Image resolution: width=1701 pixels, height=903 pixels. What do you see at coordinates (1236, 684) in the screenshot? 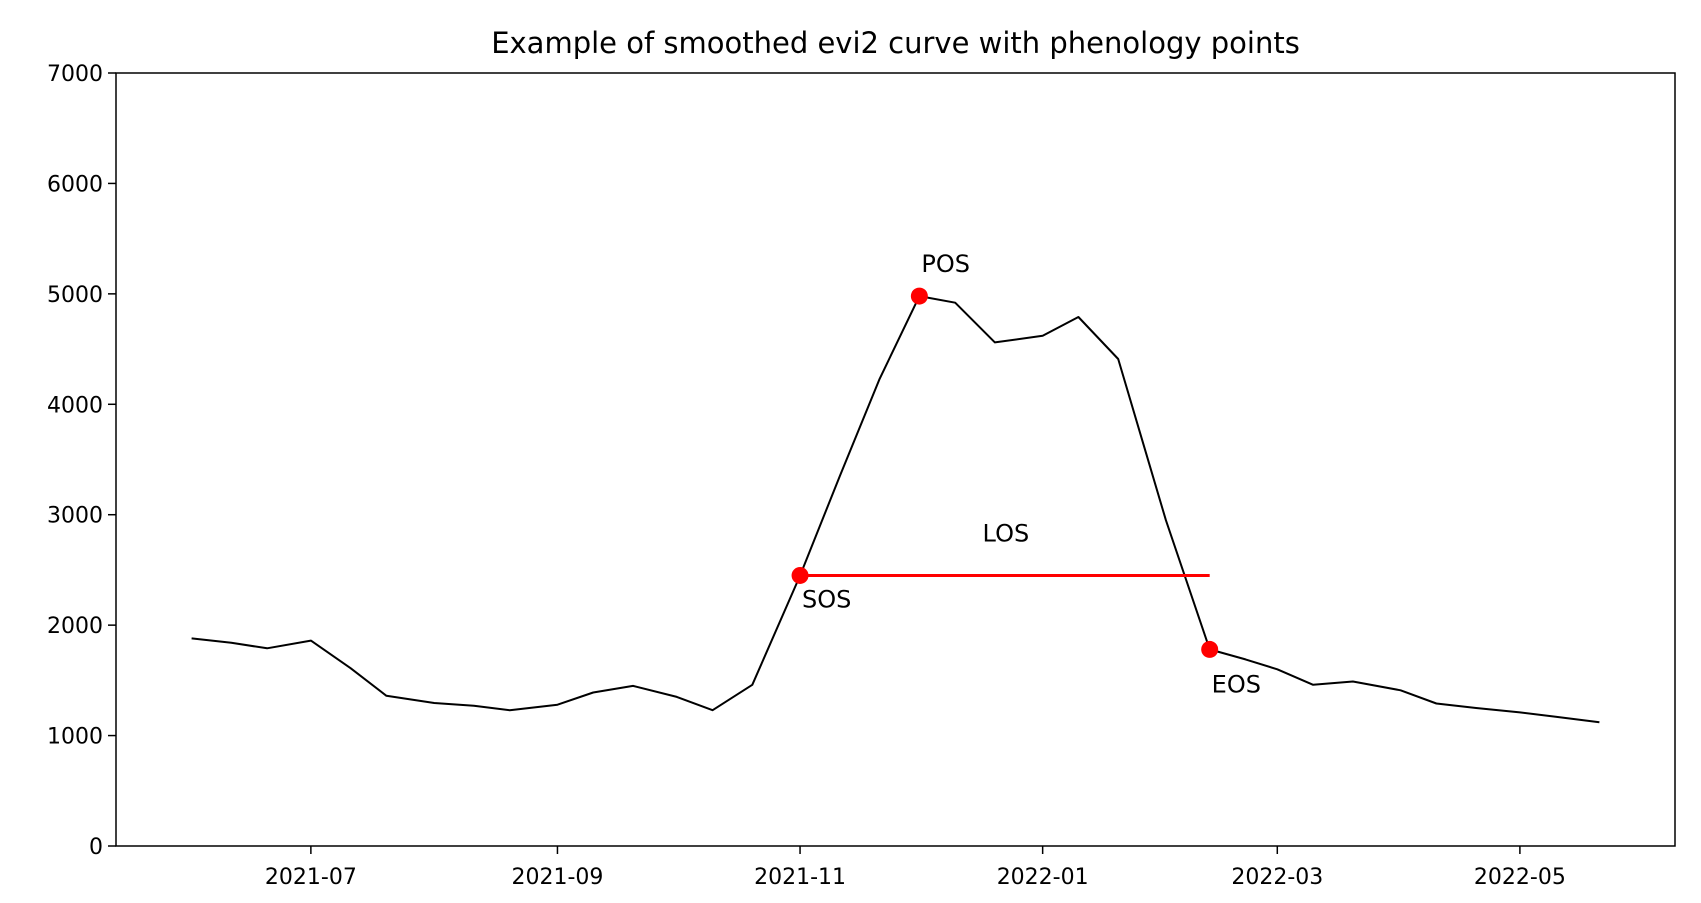
I see `eos-label: EOS` at bounding box center [1236, 684].